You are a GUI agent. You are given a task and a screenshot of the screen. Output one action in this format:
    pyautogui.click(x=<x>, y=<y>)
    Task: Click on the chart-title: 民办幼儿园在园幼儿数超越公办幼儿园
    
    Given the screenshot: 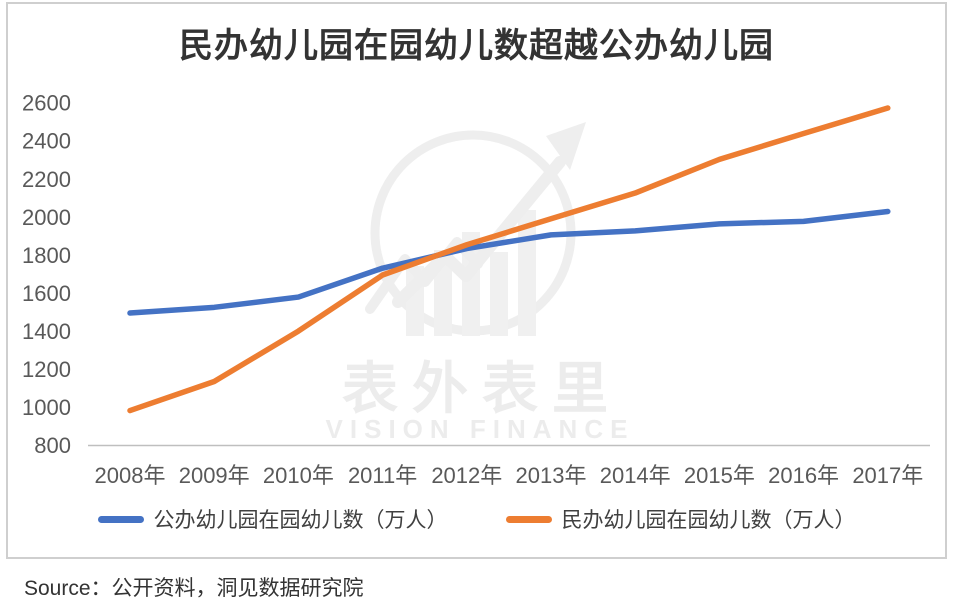 What is the action you would take?
    pyautogui.click(x=476, y=46)
    